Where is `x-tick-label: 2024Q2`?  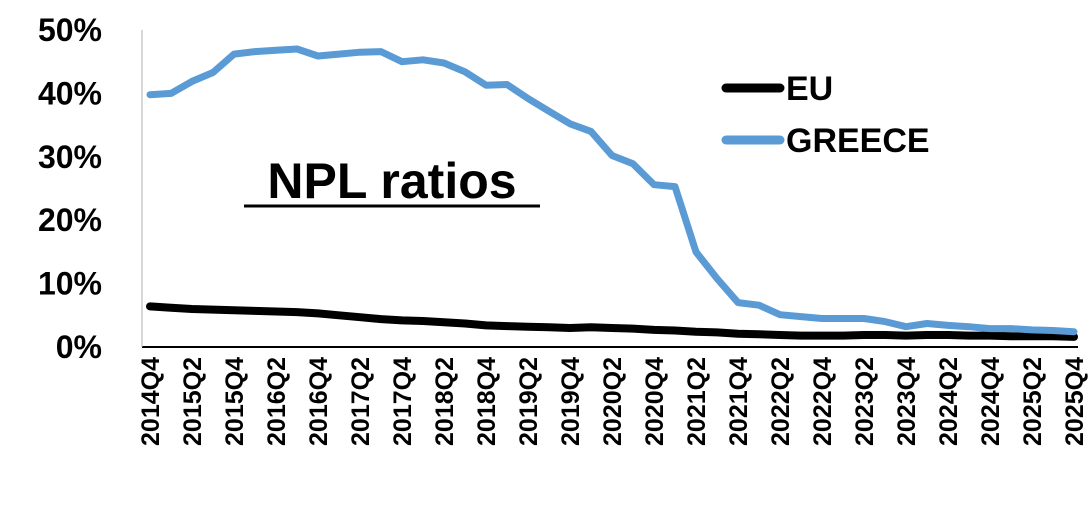
x-tick-label: 2024Q2 is located at coordinates (949, 401).